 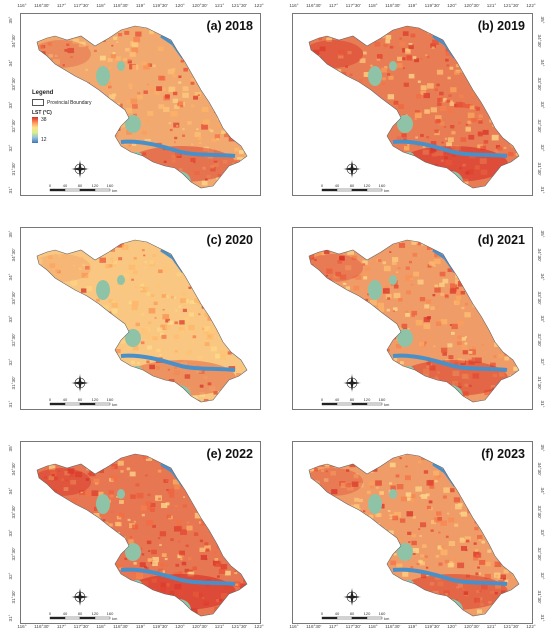 What do you see at coordinates (367, 399) in the screenshot?
I see `scale-tick-label: 120` at bounding box center [367, 399].